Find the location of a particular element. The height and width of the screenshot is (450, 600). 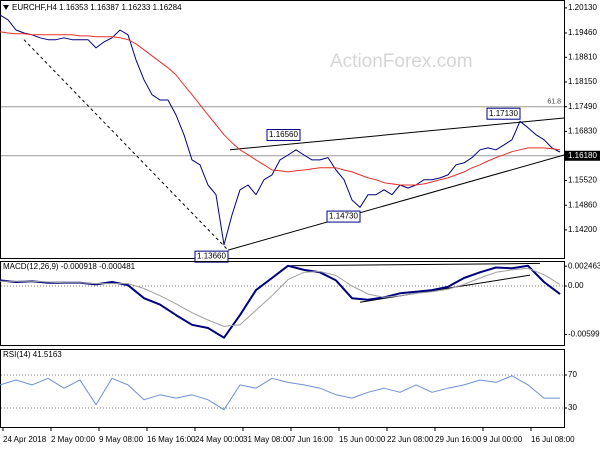

level-label: 1.16180 is located at coordinates (582, 155).